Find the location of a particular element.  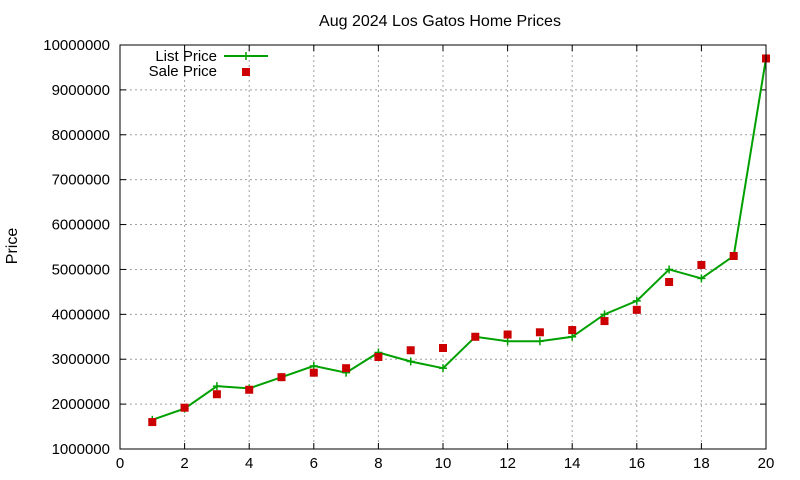

legend-sample-list-price is located at coordinates (246, 56).